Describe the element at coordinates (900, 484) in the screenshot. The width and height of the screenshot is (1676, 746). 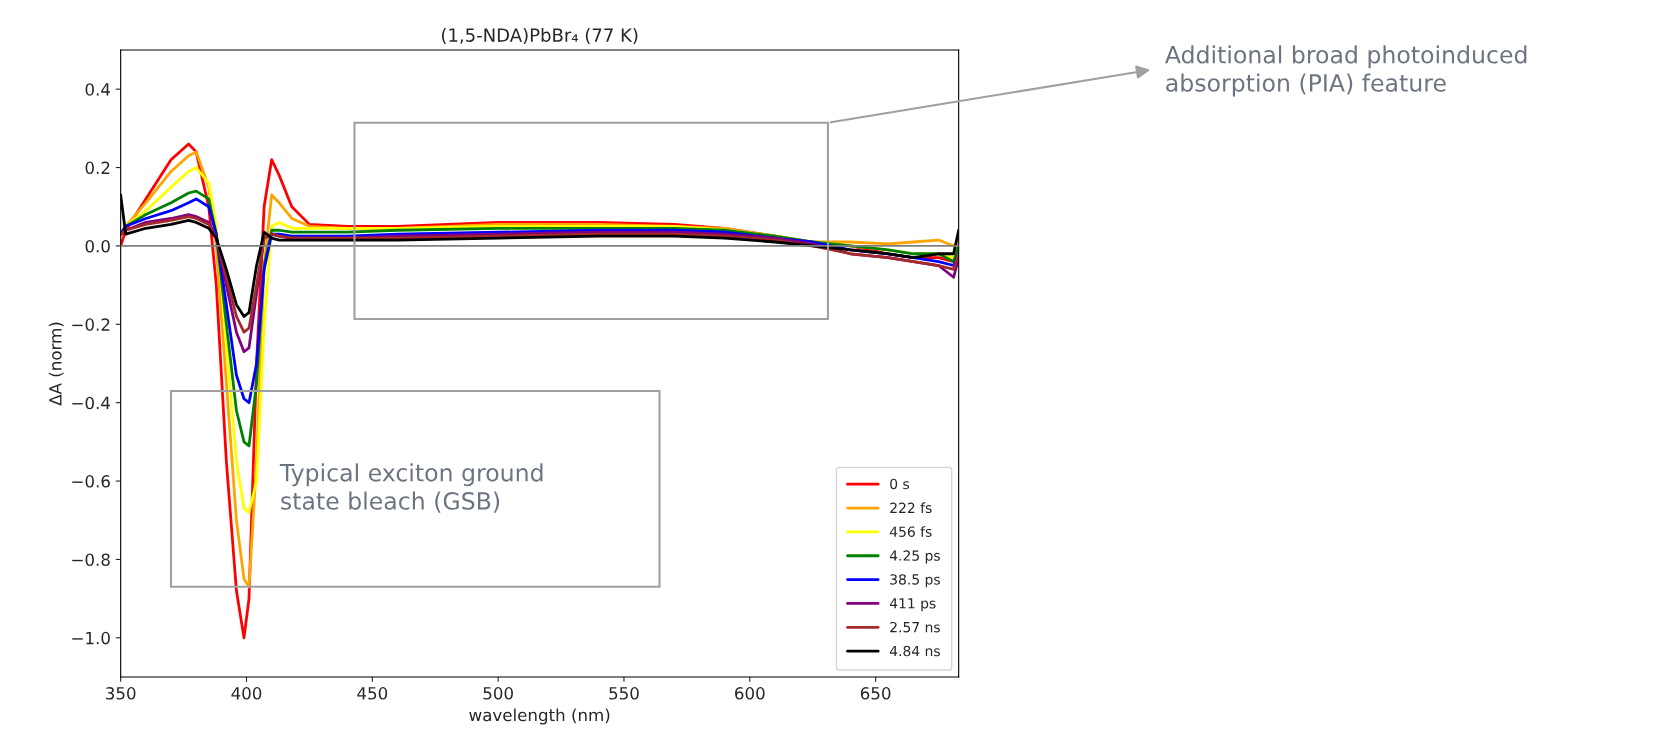
I see `legend-label: 0 s` at that location.